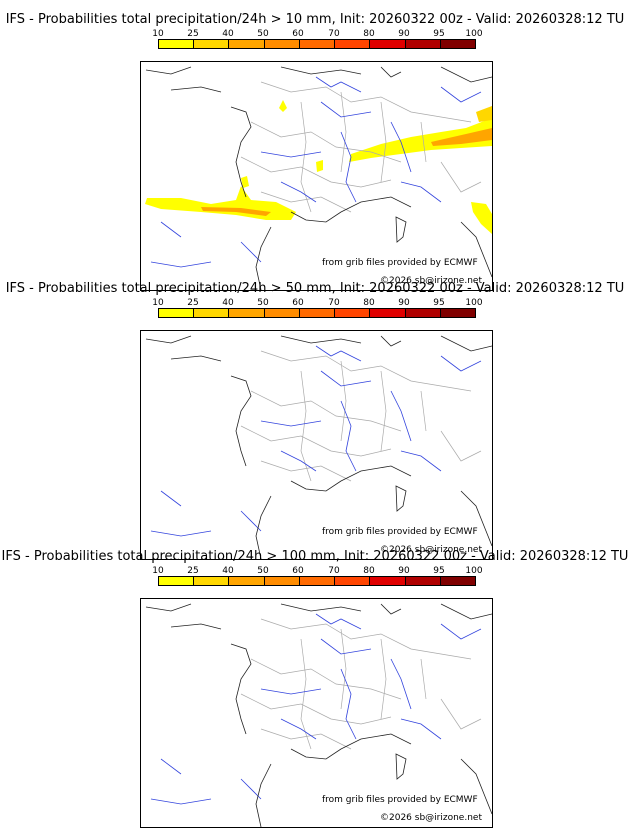  I want to click on precip-area-alps-core, so click(461, 137).